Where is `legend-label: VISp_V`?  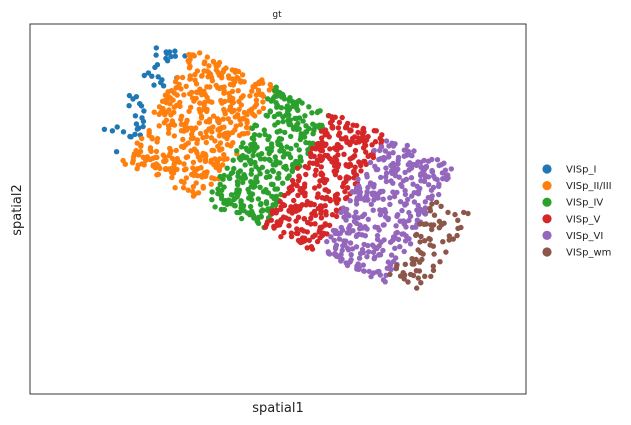 legend-label: VISp_V is located at coordinates (583, 219).